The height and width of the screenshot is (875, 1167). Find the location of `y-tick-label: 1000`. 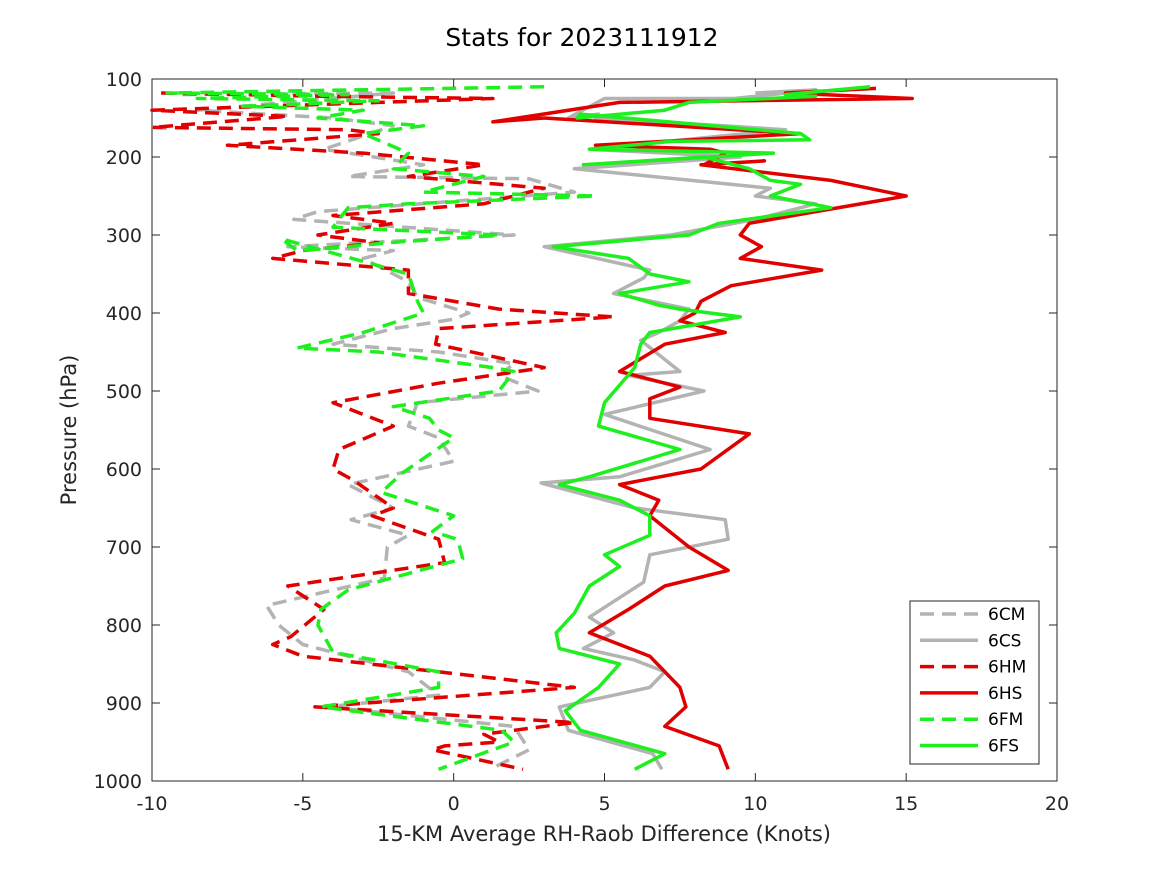

y-tick-label: 1000 is located at coordinates (118, 782).